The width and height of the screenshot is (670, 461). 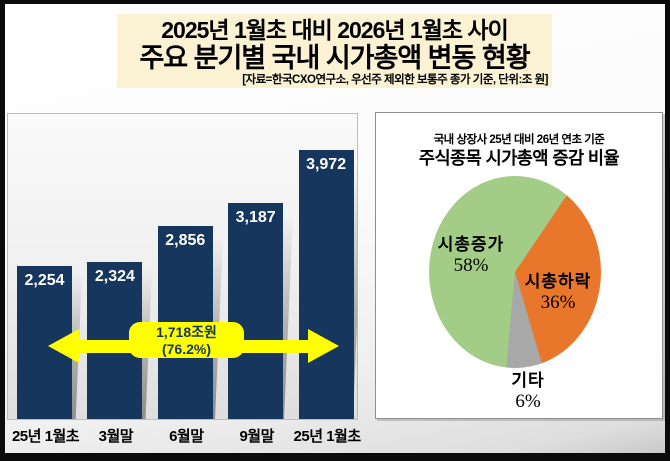 I want to click on slice-percent: 58%, so click(x=471, y=265).